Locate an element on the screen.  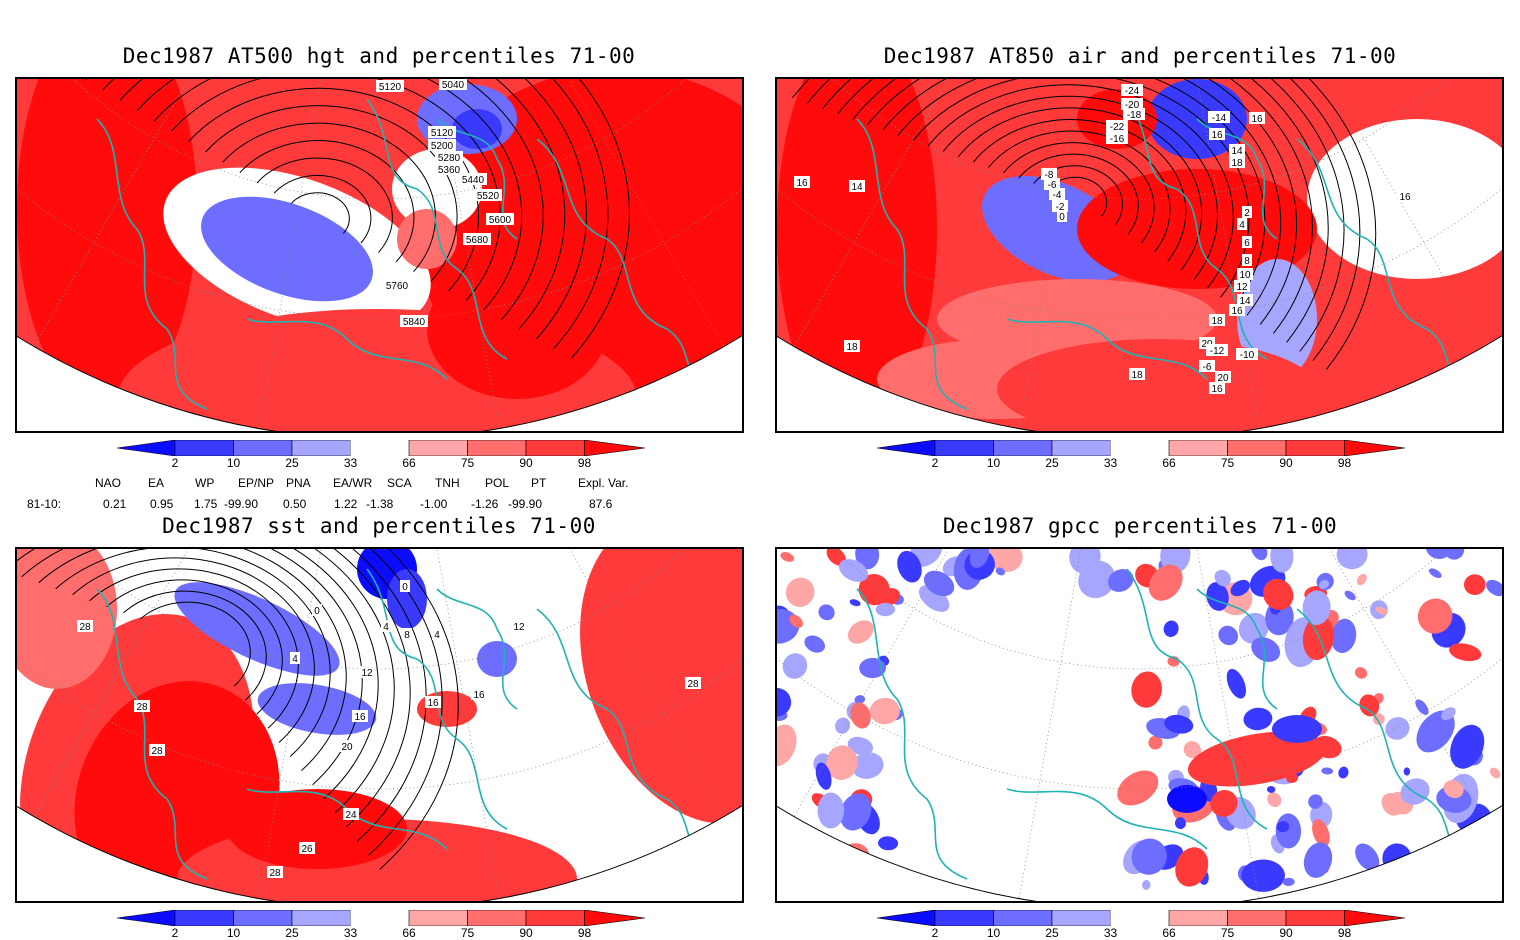
contour-label: 28 is located at coordinates (142, 706).